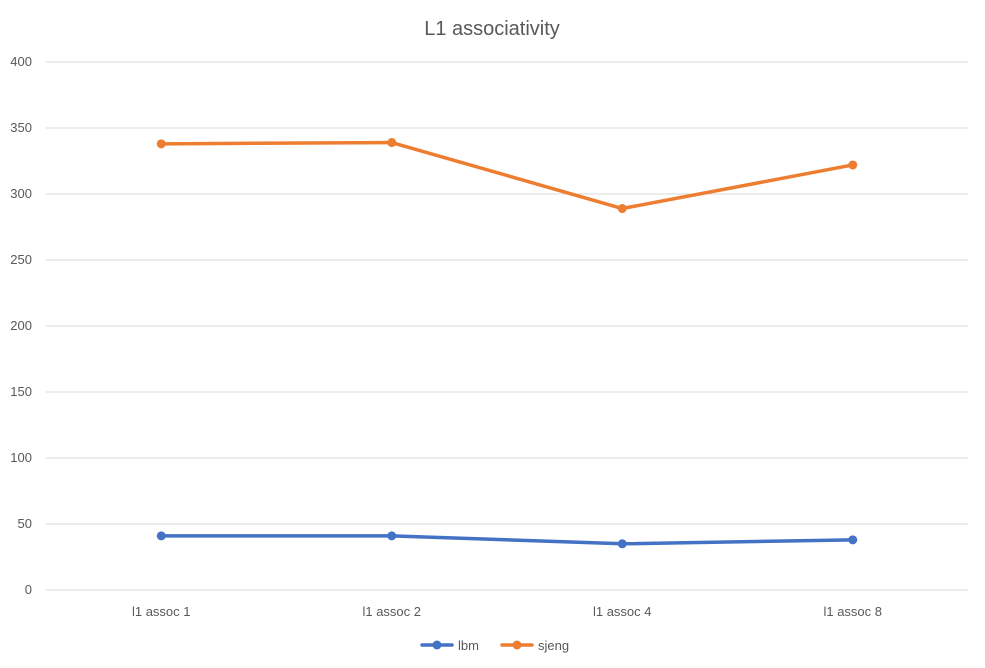 Image resolution: width=985 pixels, height=668 pixels. I want to click on y-tick-label: 0, so click(28, 589).